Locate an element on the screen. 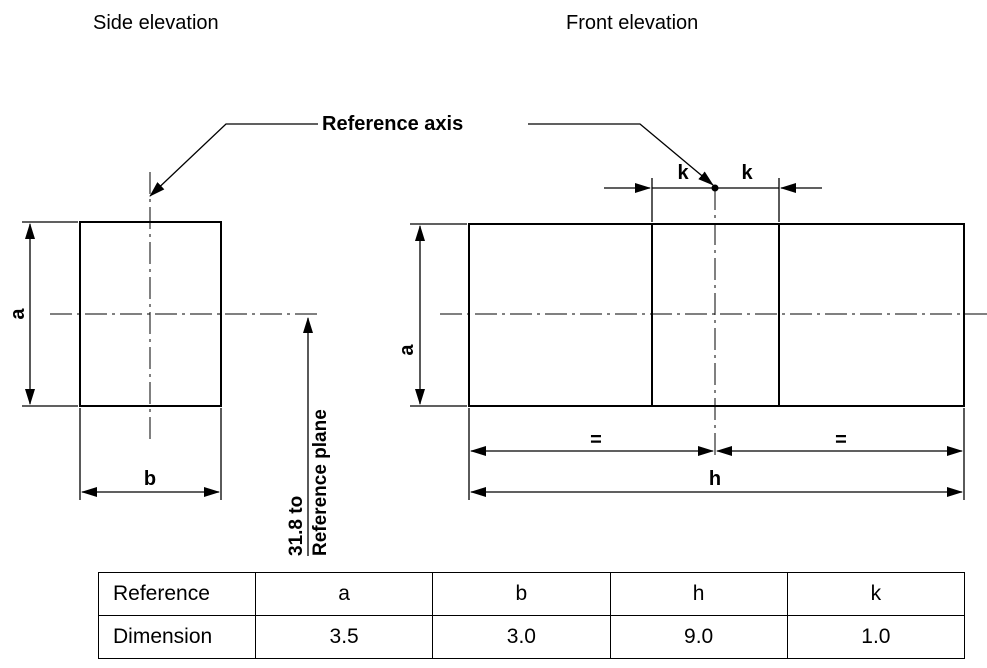  side-elevation-title: Side elevation is located at coordinates (156, 23).